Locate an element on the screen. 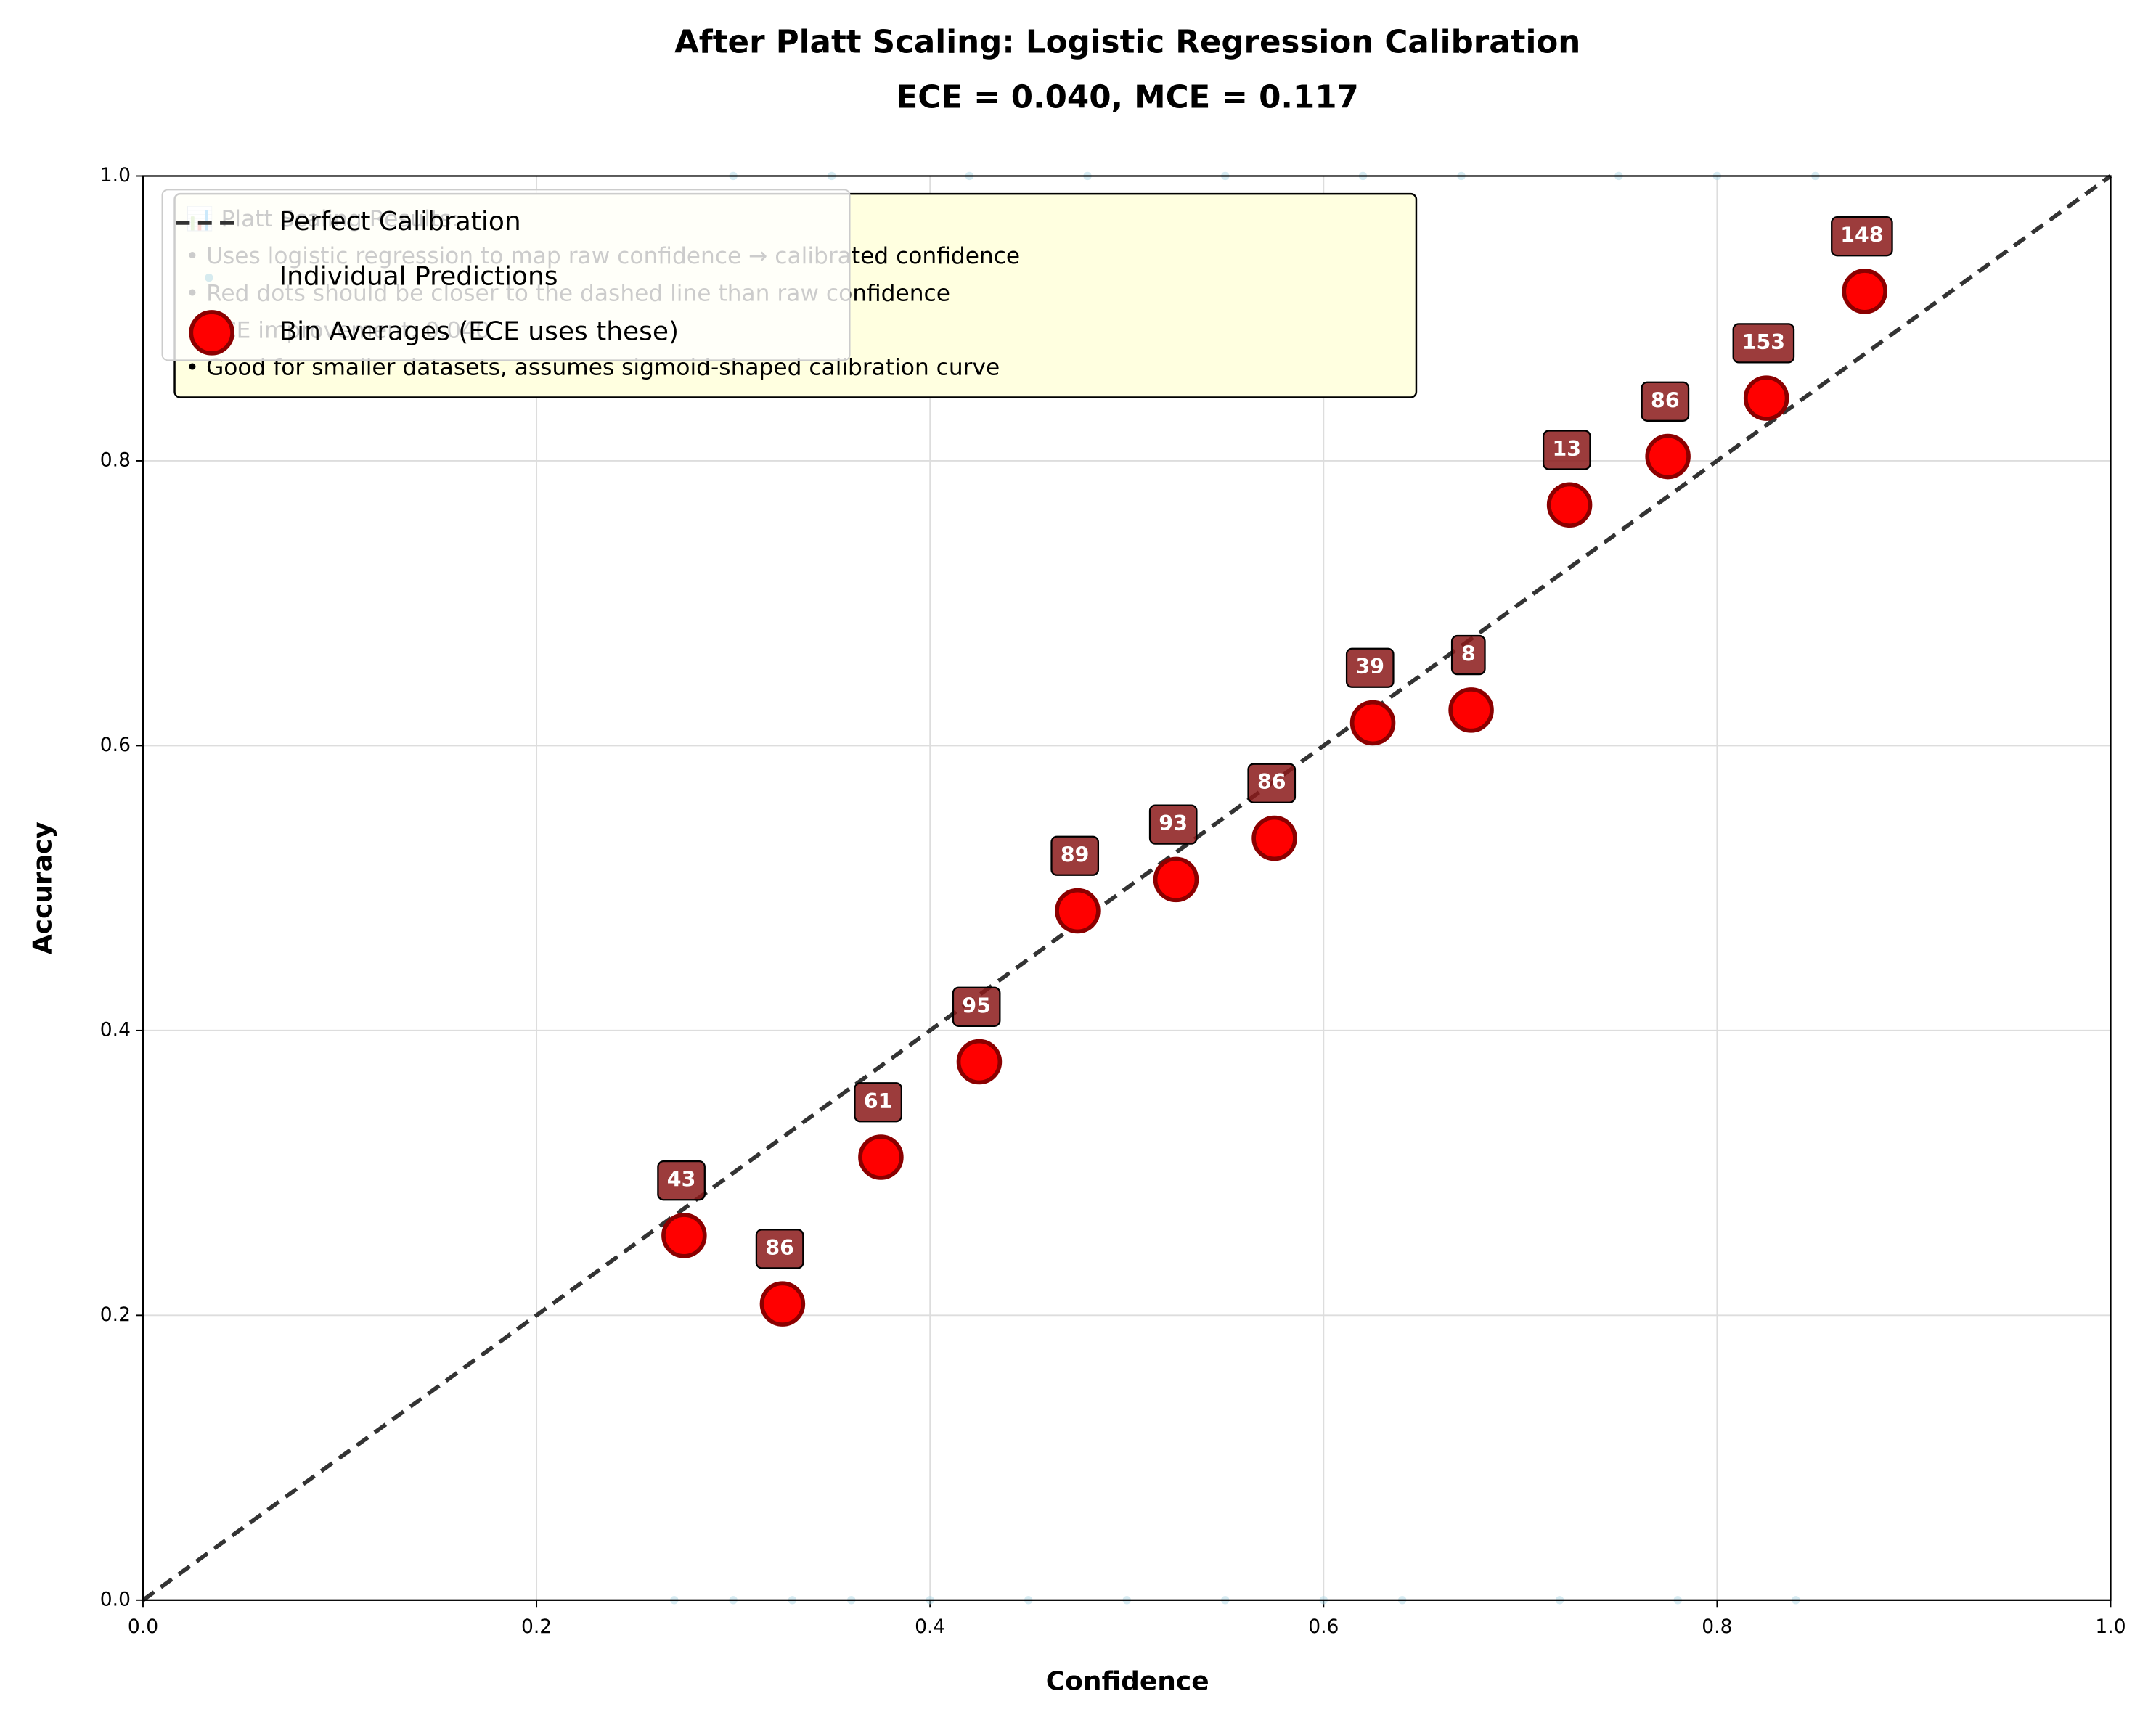 The image size is (2156, 1728). y-tick-label: 0.2 is located at coordinates (116, 1314).